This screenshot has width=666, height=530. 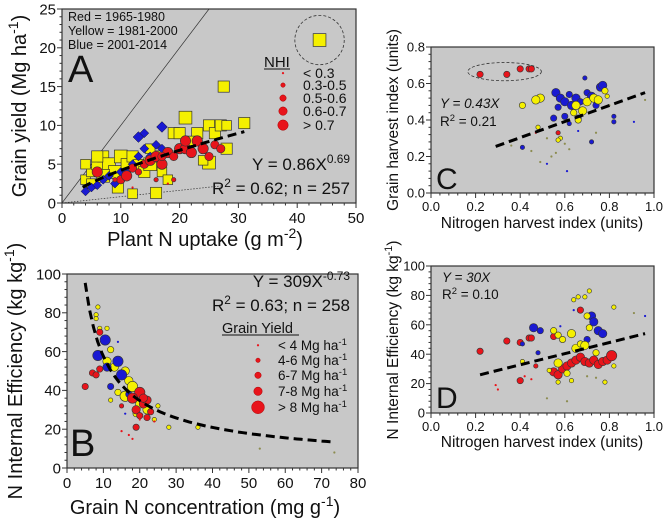 What do you see at coordinates (520, 426) in the screenshot?
I see `x-tick-label: 0.4` at bounding box center [520, 426].